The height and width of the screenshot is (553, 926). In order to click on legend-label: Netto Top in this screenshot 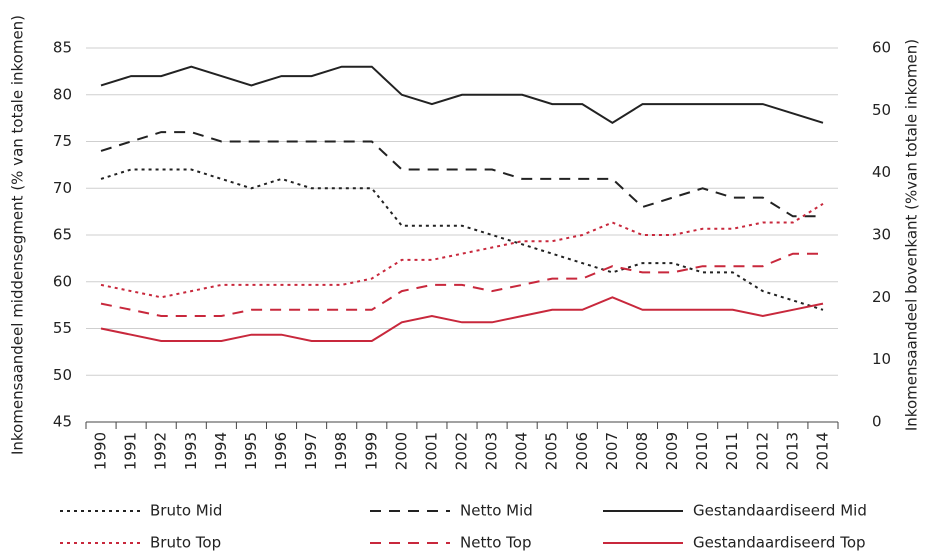, I will do `click(495, 543)`.